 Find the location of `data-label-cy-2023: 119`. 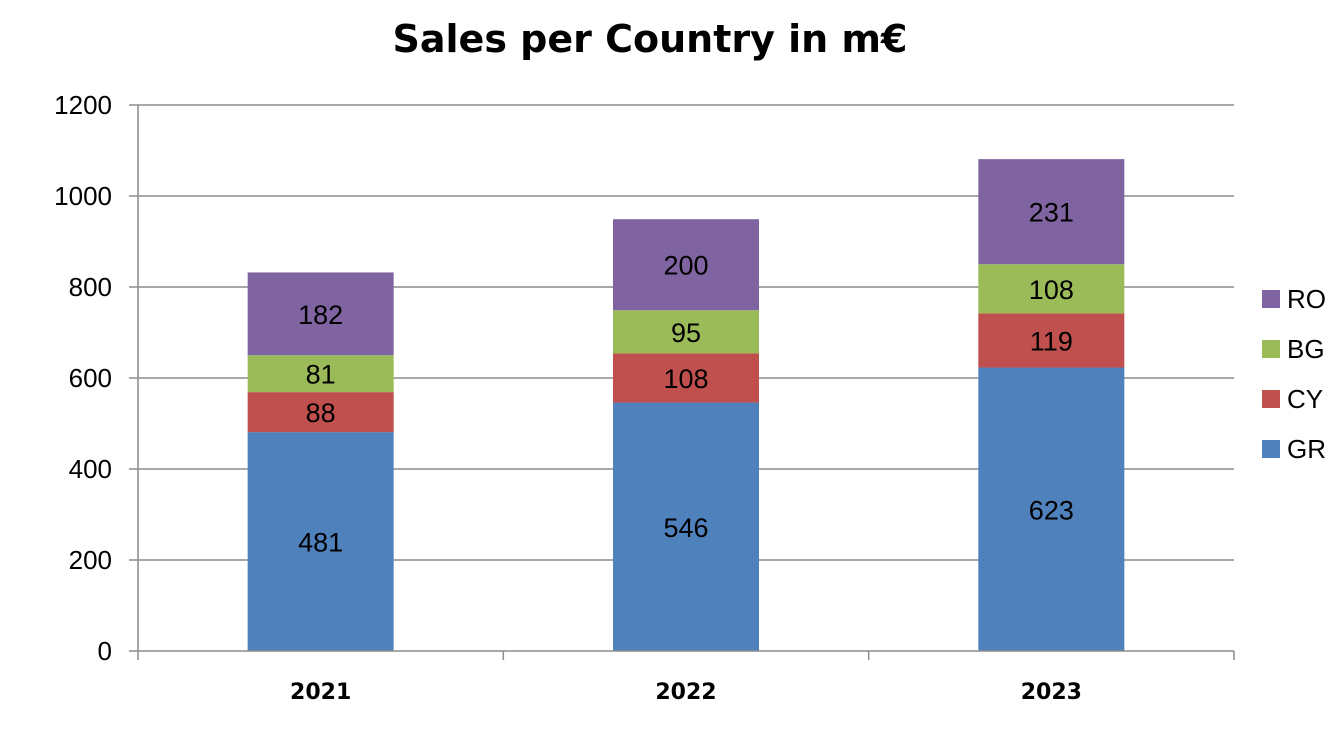

data-label-cy-2023: 119 is located at coordinates (1051, 341).